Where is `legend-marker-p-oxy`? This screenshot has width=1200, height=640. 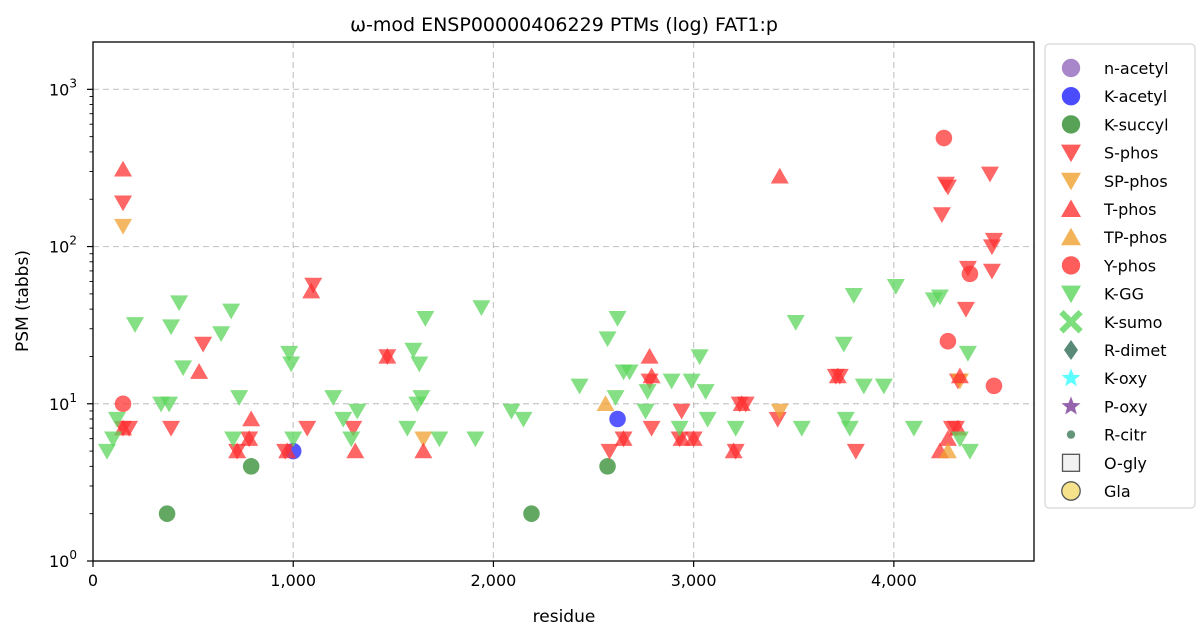
legend-marker-p-oxy is located at coordinates (1071, 405).